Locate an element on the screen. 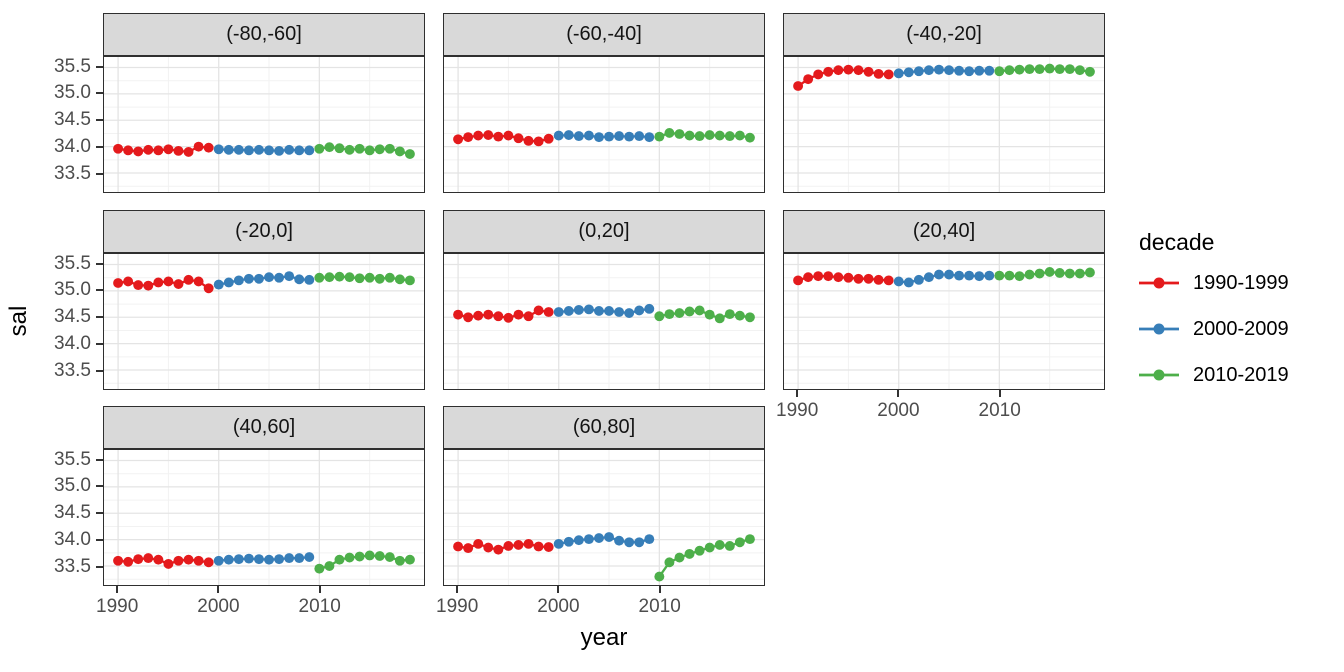 This screenshot has width=1344, height=672. x-tick-mark is located at coordinates (457, 589).